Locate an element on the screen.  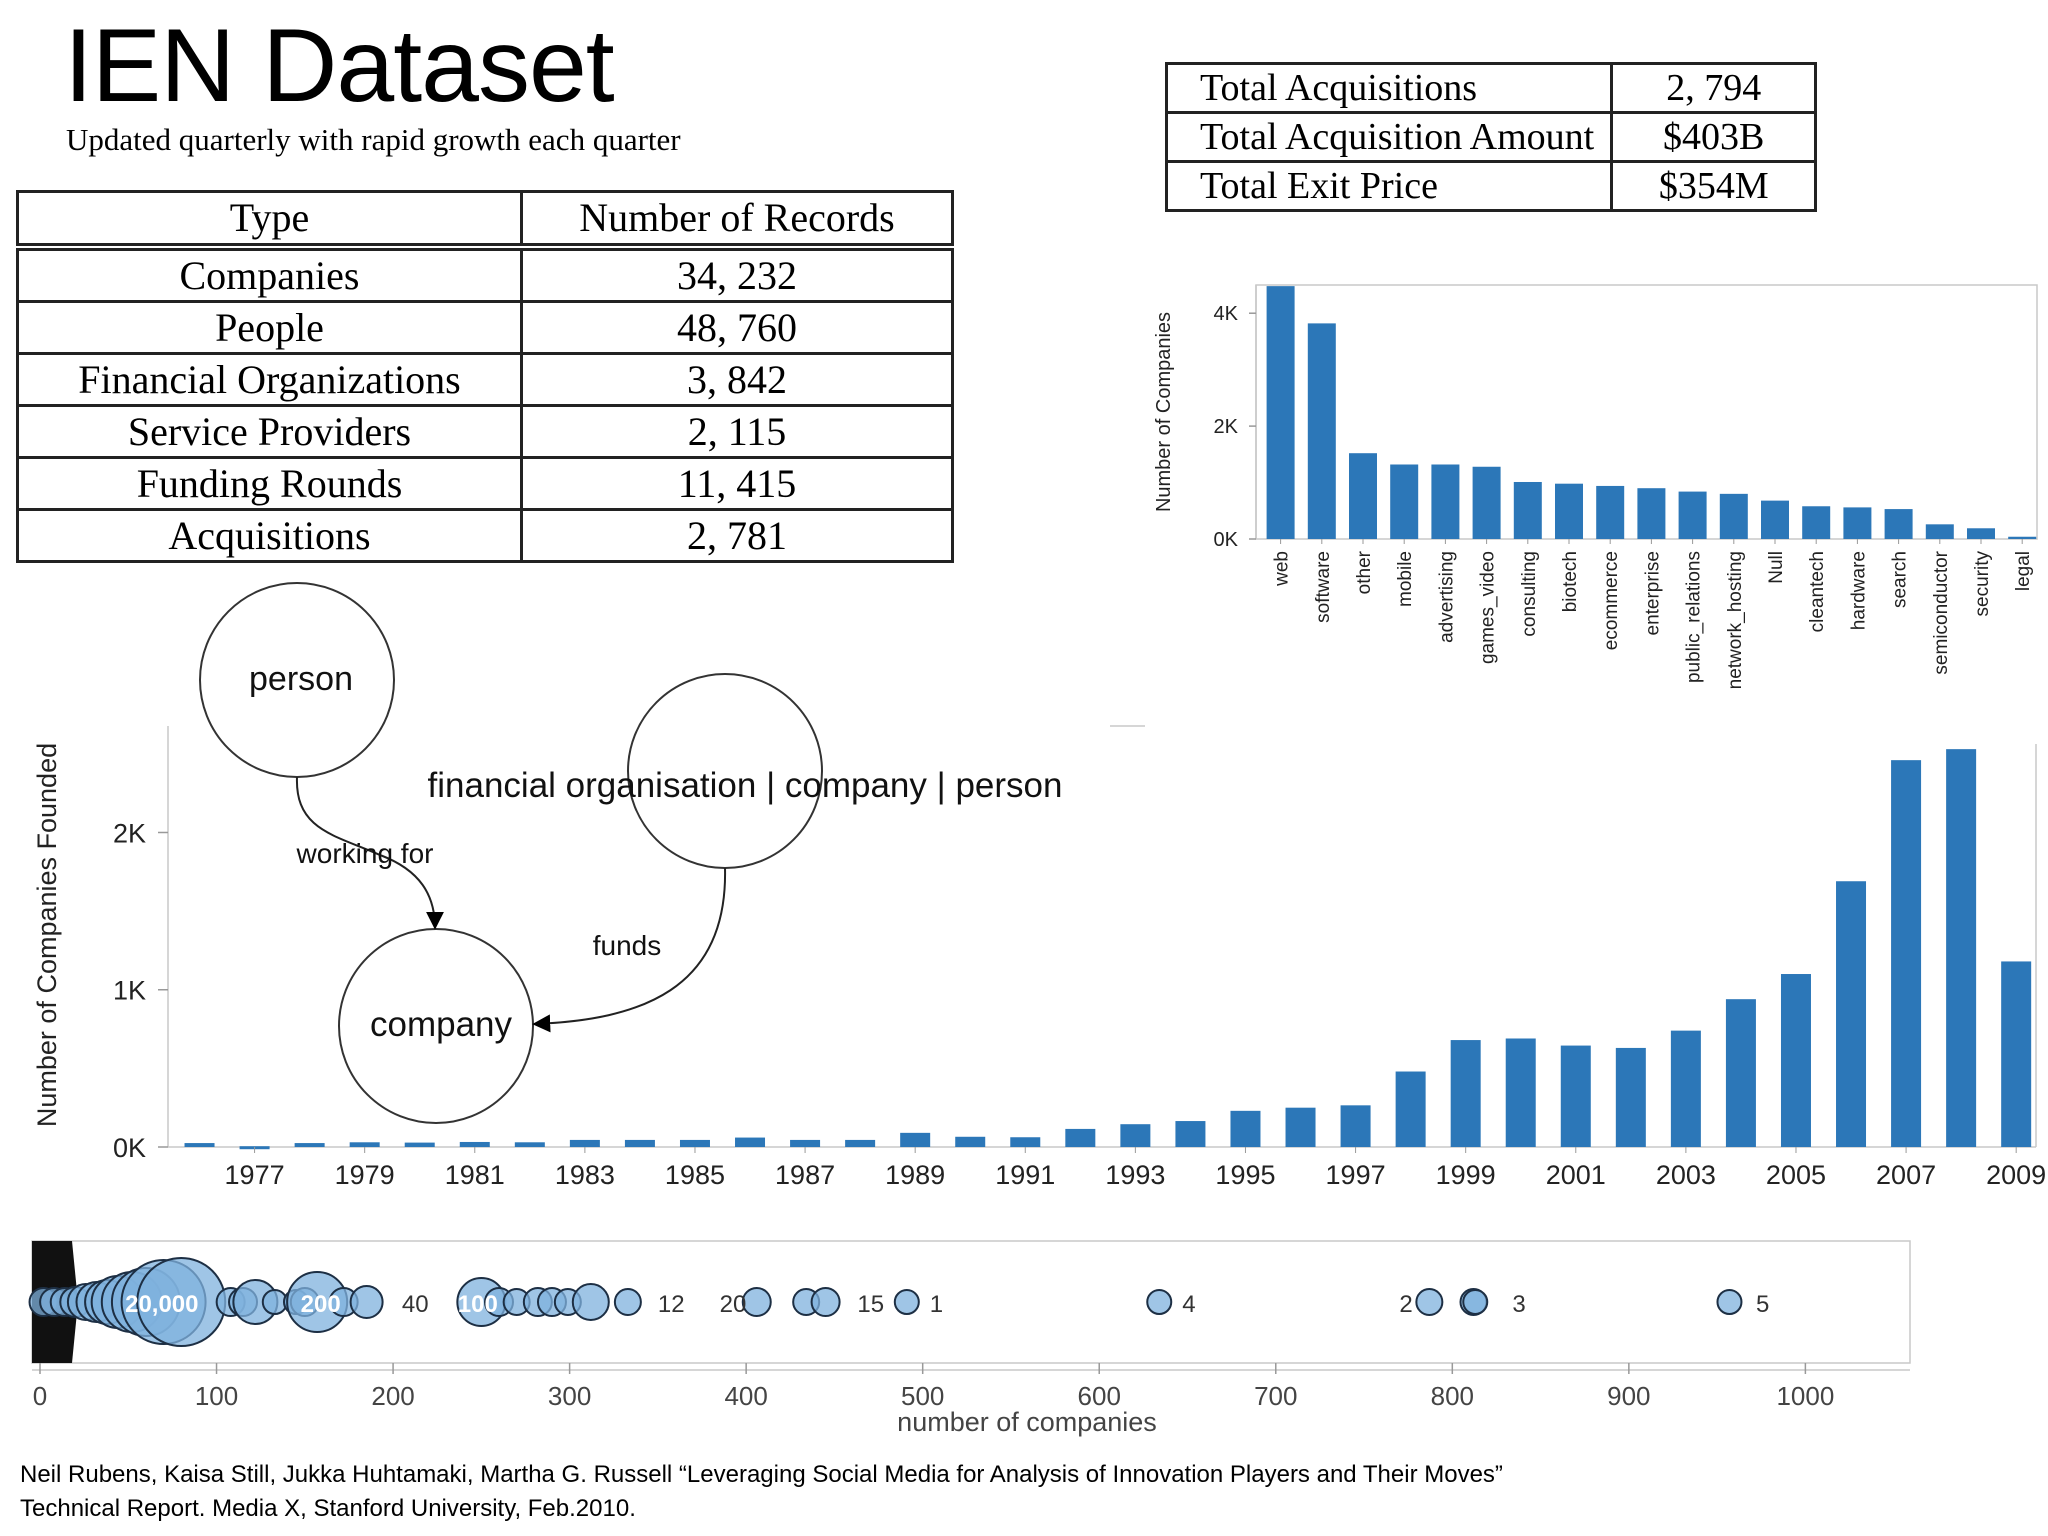
bar-1982 is located at coordinates (529, 1144).